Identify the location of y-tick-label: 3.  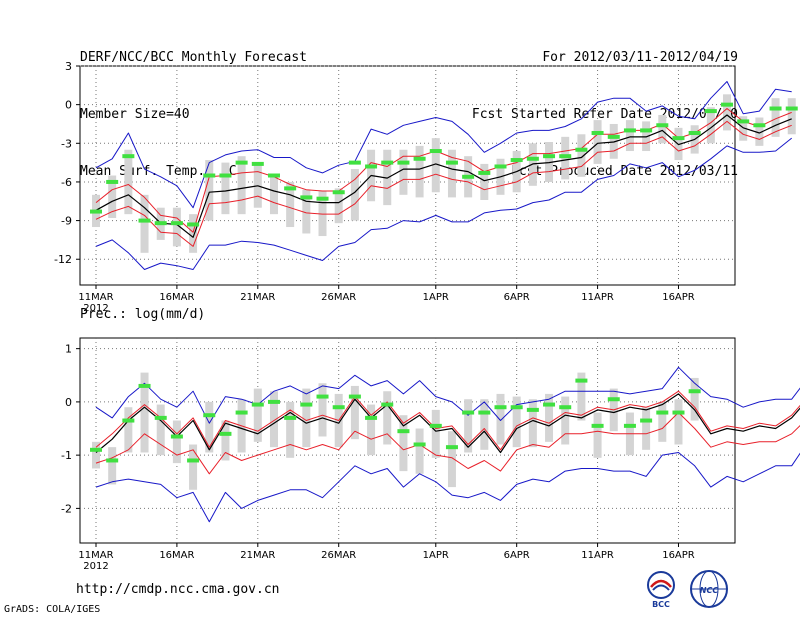
(68, 66).